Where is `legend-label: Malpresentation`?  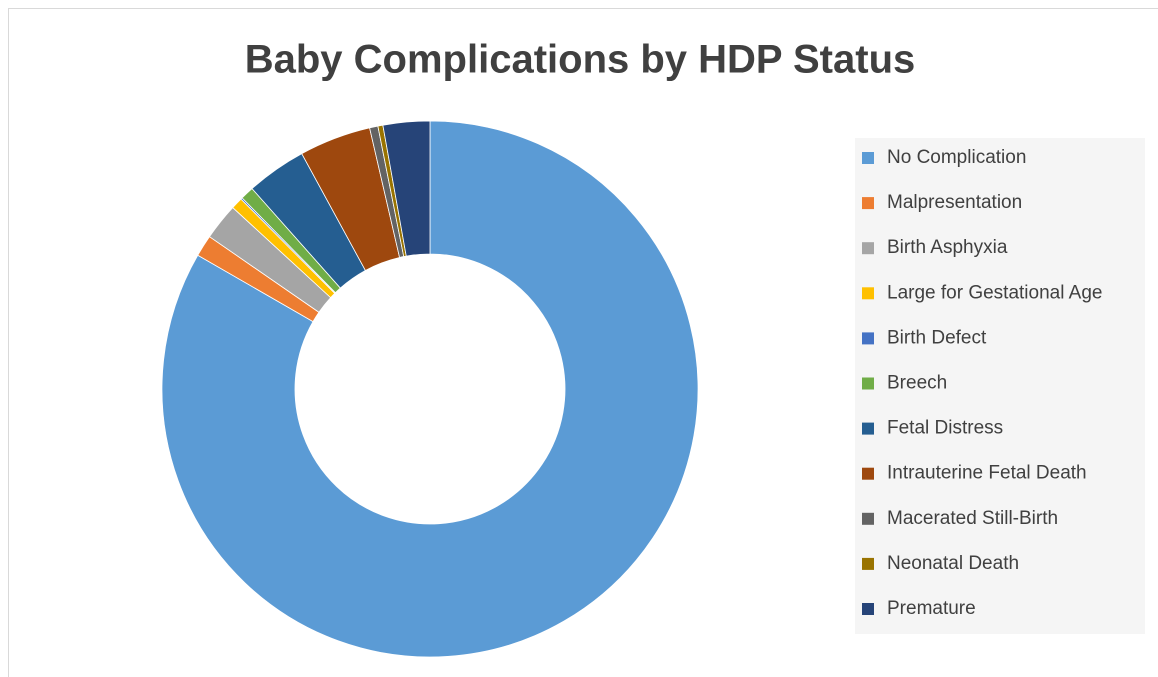 legend-label: Malpresentation is located at coordinates (954, 202).